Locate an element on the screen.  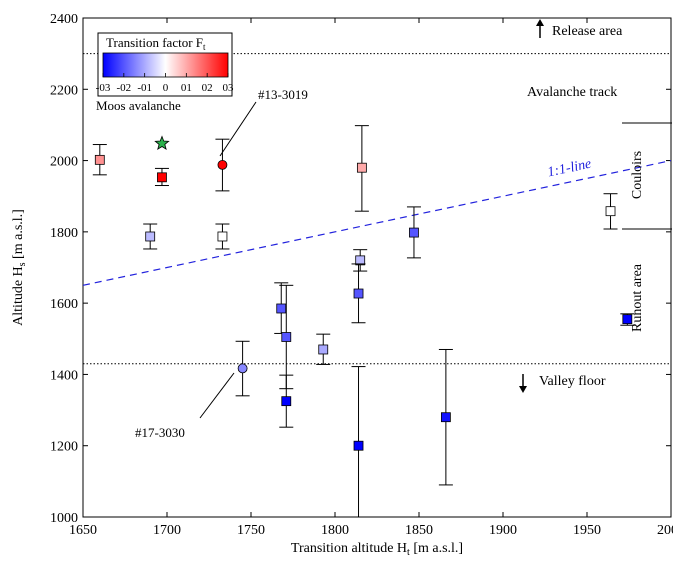
y-tick-label: 1000 is located at coordinates (64, 518).